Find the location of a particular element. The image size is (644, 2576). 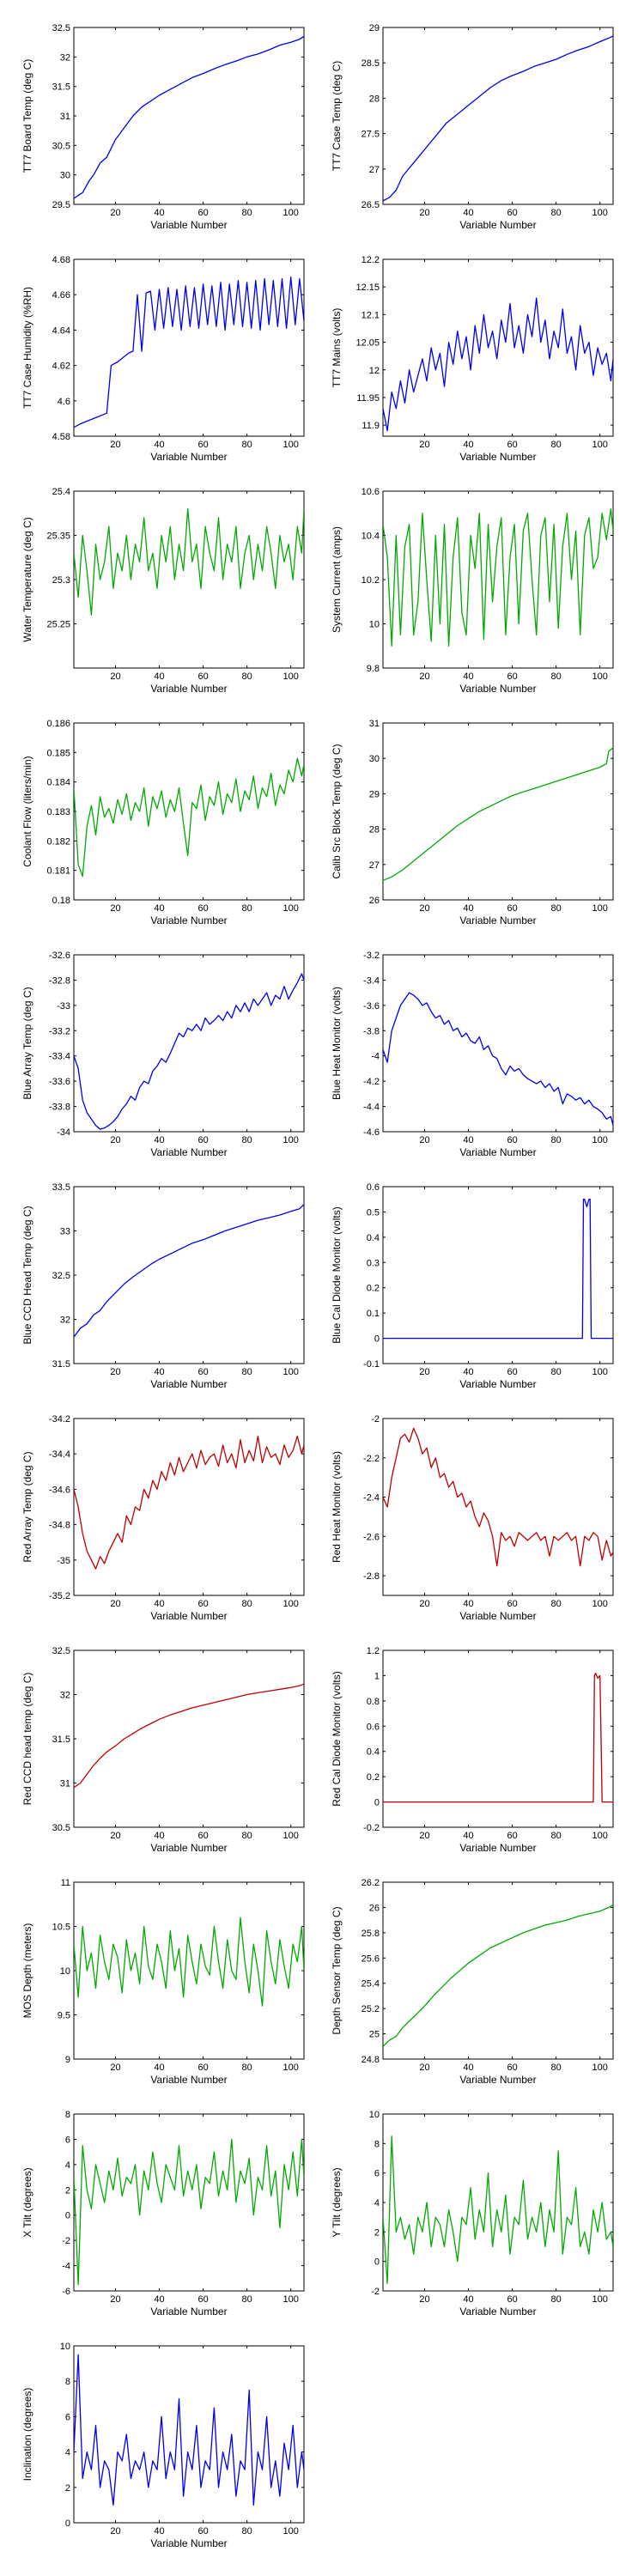

y-tick-label: 25.6 is located at coordinates (370, 1959).